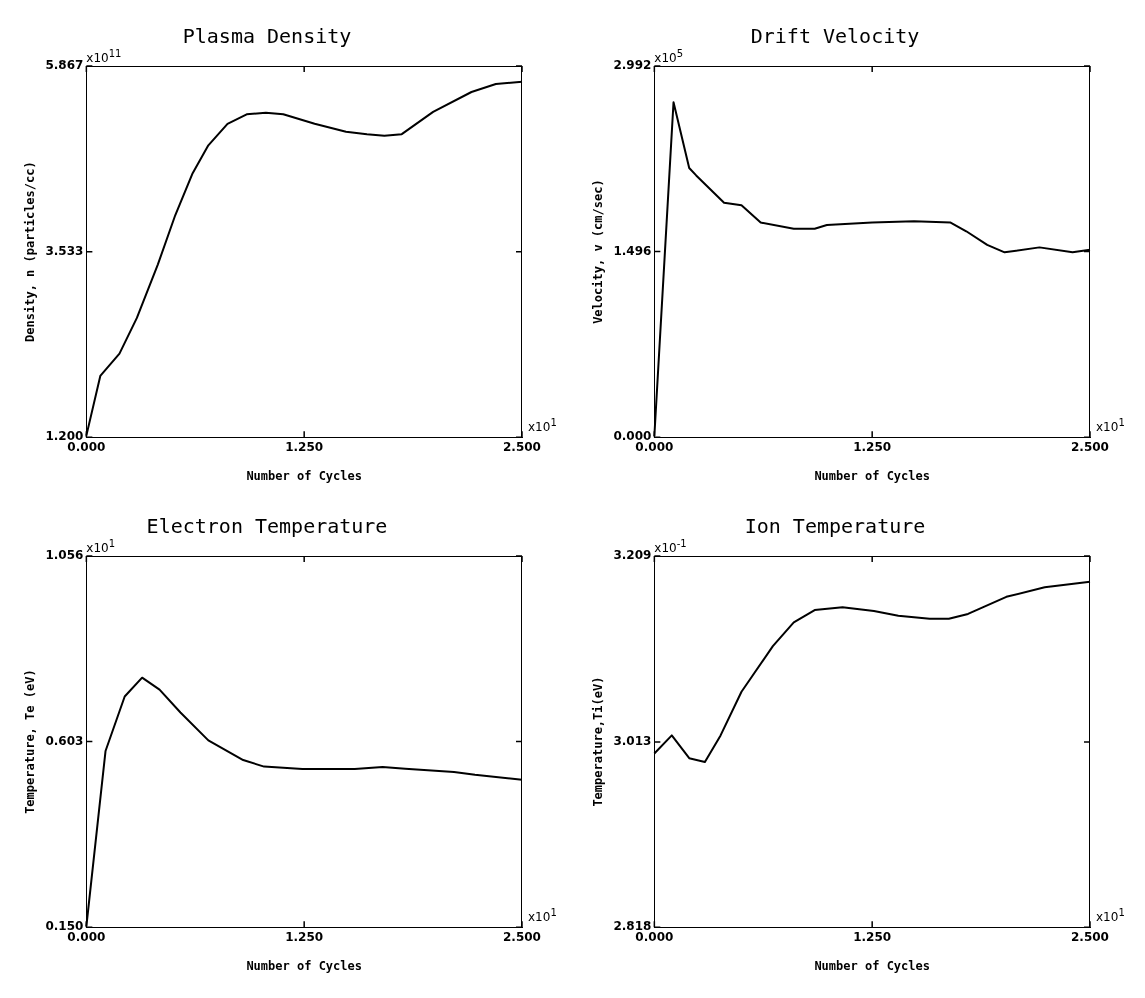 The width and height of the screenshot is (1145, 998). What do you see at coordinates (104, 56) in the screenshot?
I see `text: x10$^{11}$` at bounding box center [104, 56].